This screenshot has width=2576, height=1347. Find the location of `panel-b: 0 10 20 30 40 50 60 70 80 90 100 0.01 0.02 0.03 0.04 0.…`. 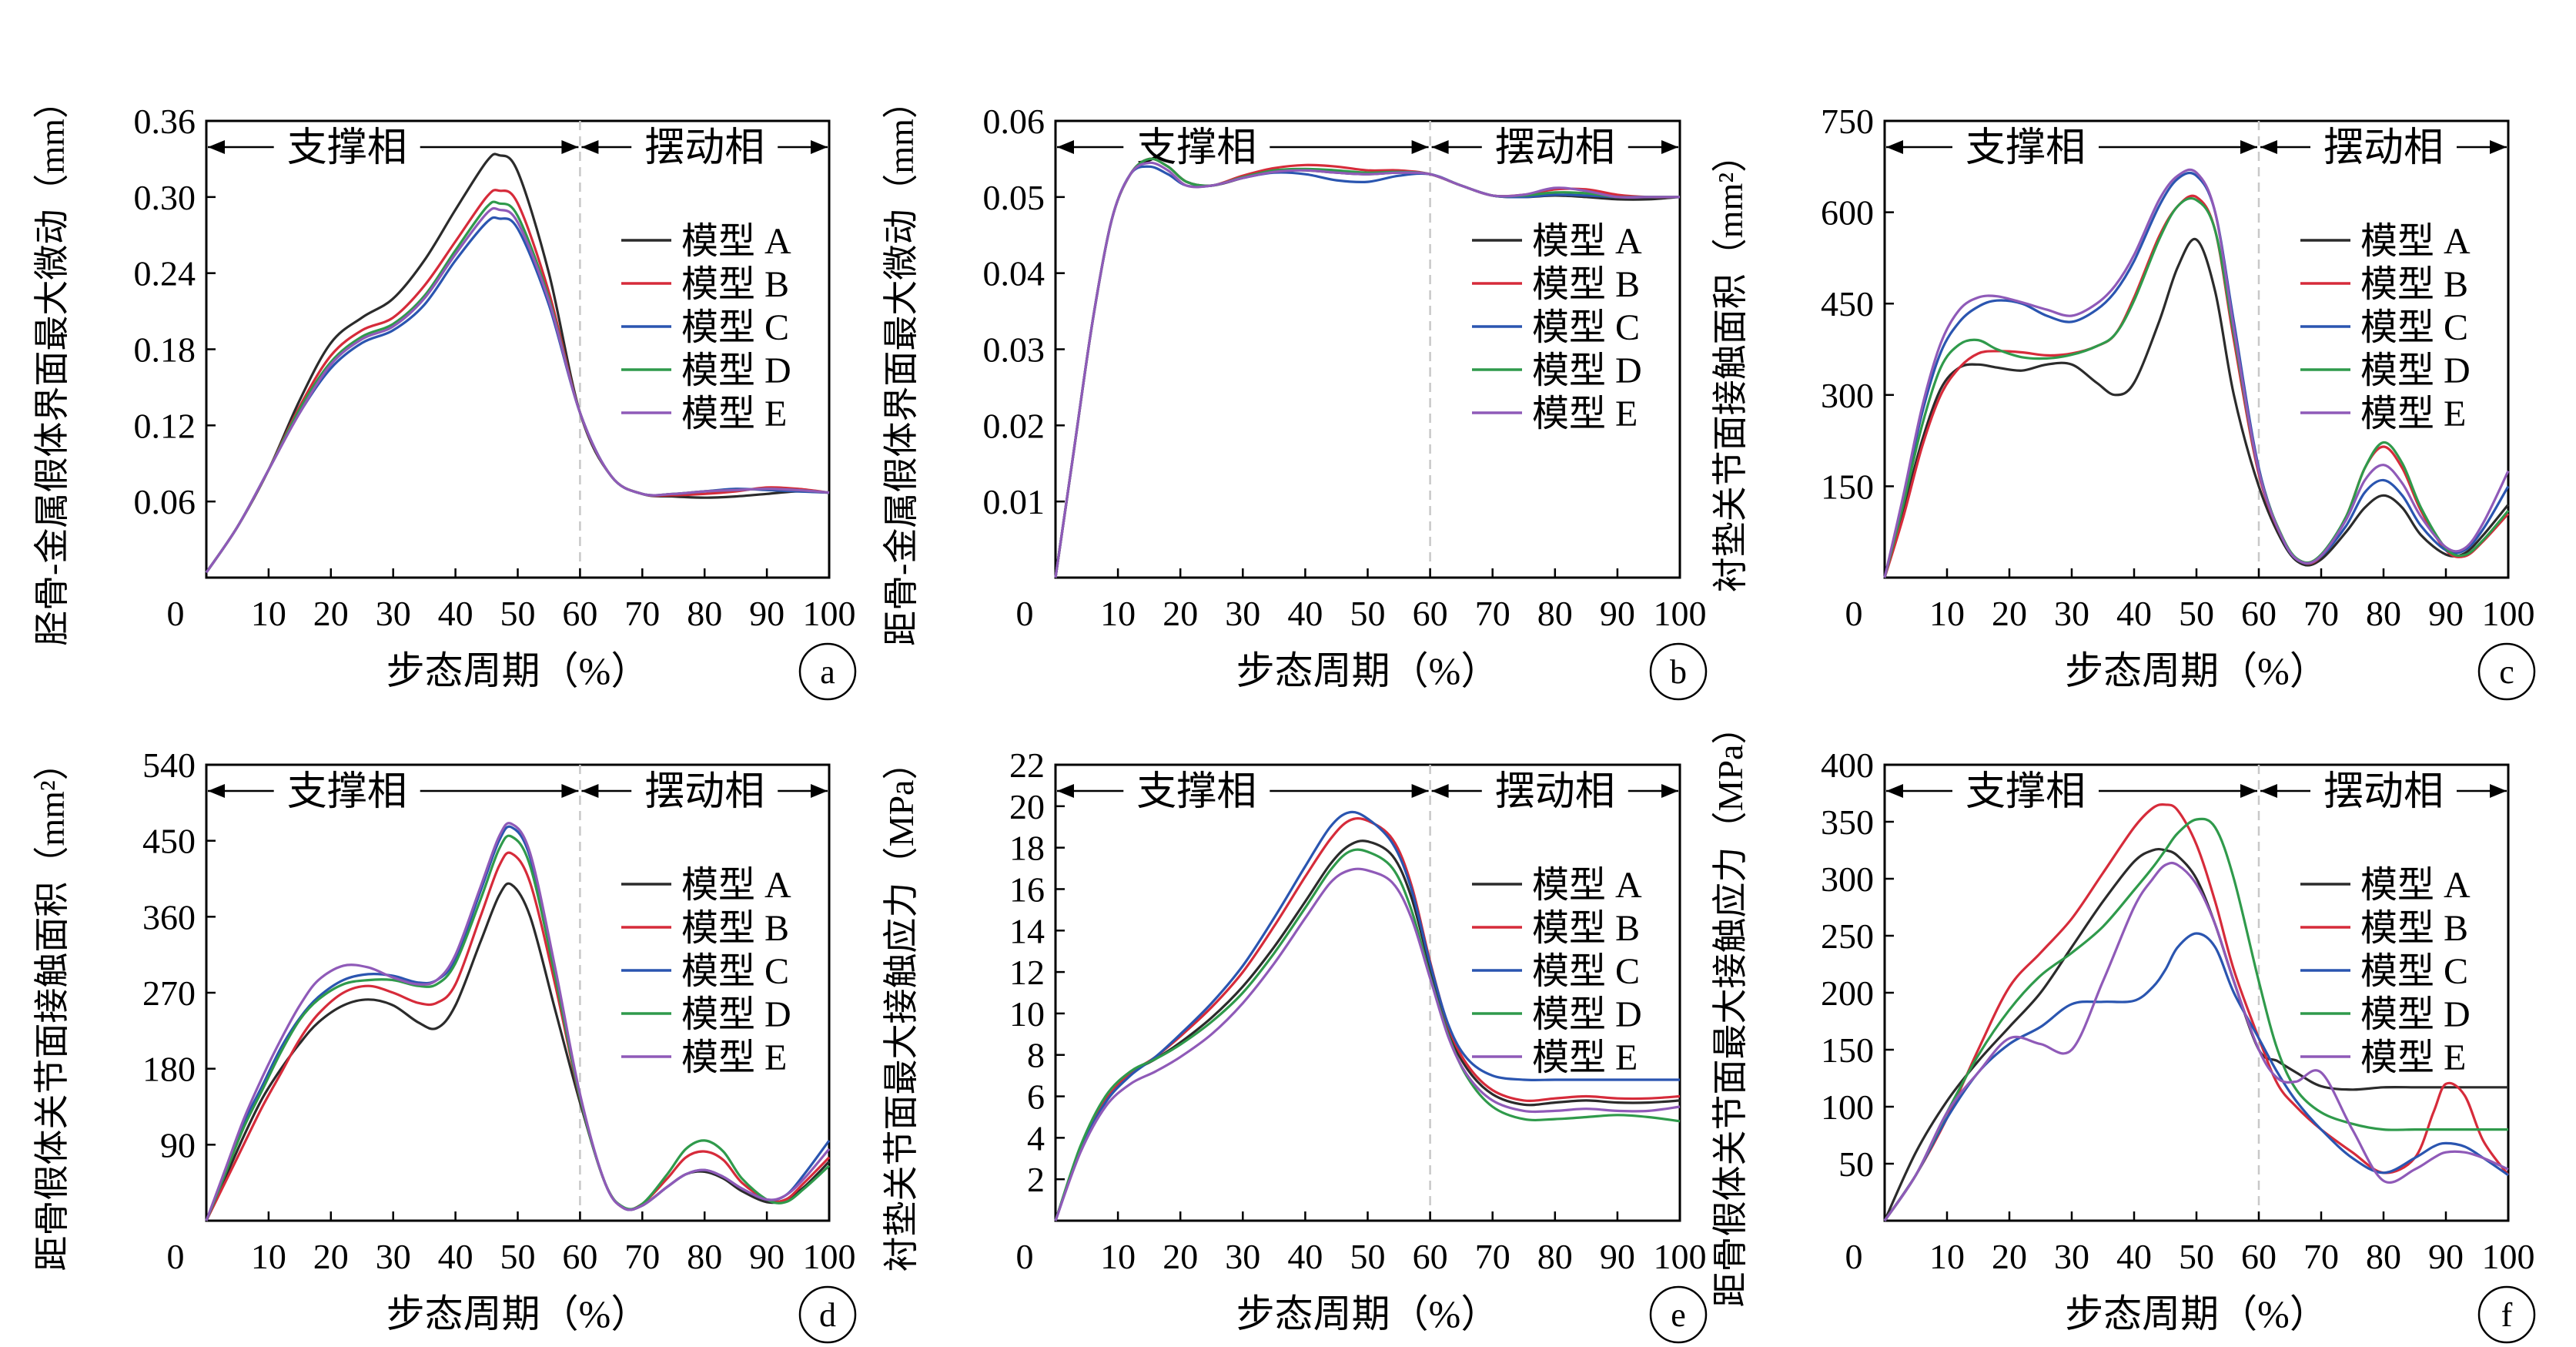

panel-b: 0 10 20 30 40 50 60 70 80 90 100 0.01 0.02 0.03 0.04 0.… is located at coordinates (1295, 392).